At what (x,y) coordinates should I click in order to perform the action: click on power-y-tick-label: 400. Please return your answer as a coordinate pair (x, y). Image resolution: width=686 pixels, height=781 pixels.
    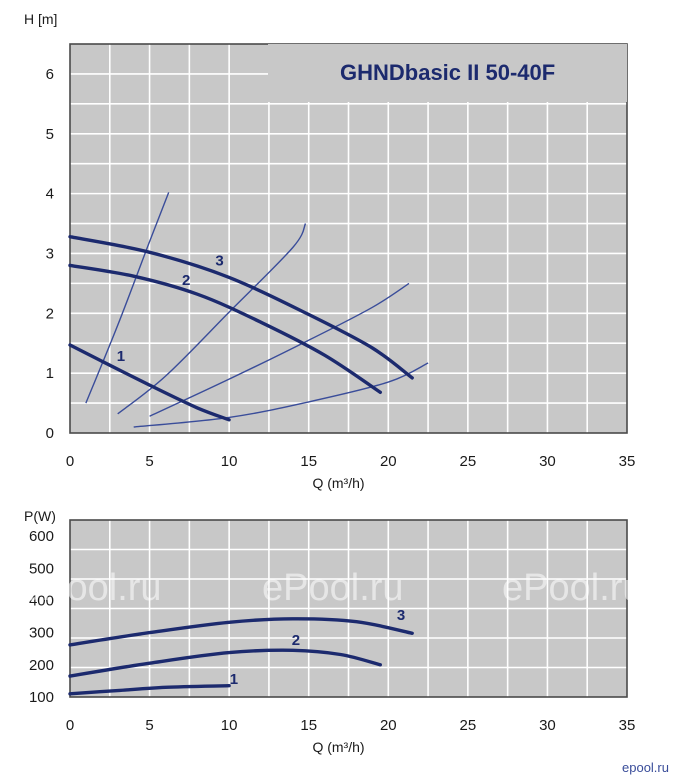
    Looking at the image, I should click on (41, 600).